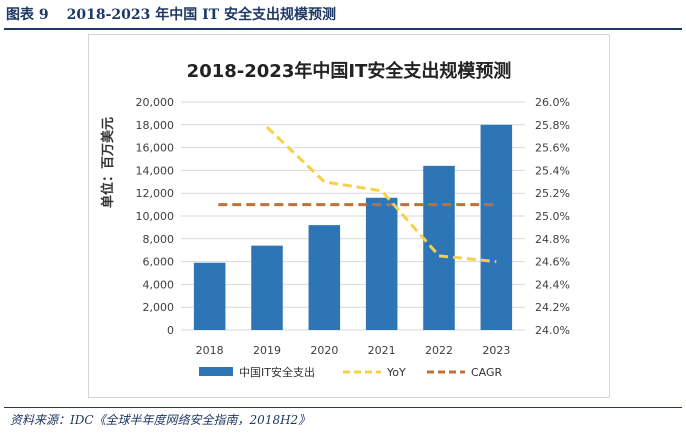  I want to click on y2-tick-label: 24.6%, so click(552, 262).